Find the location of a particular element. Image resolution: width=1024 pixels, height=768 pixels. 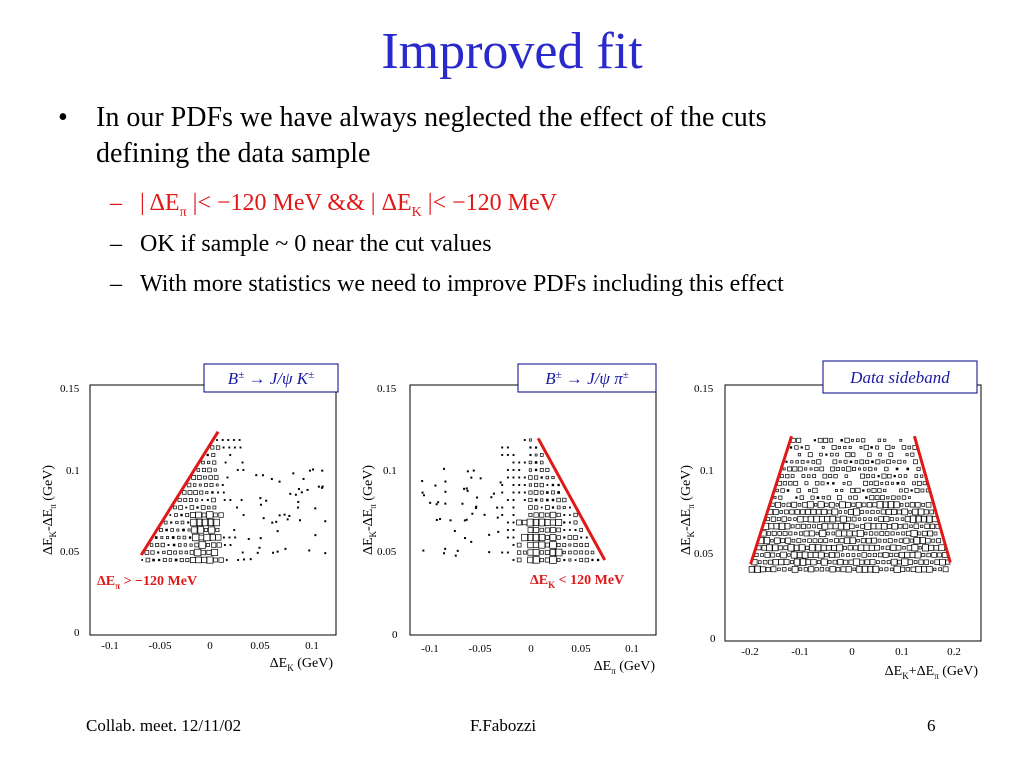

plot-2-cut-line is located at coordinates (571, 499).